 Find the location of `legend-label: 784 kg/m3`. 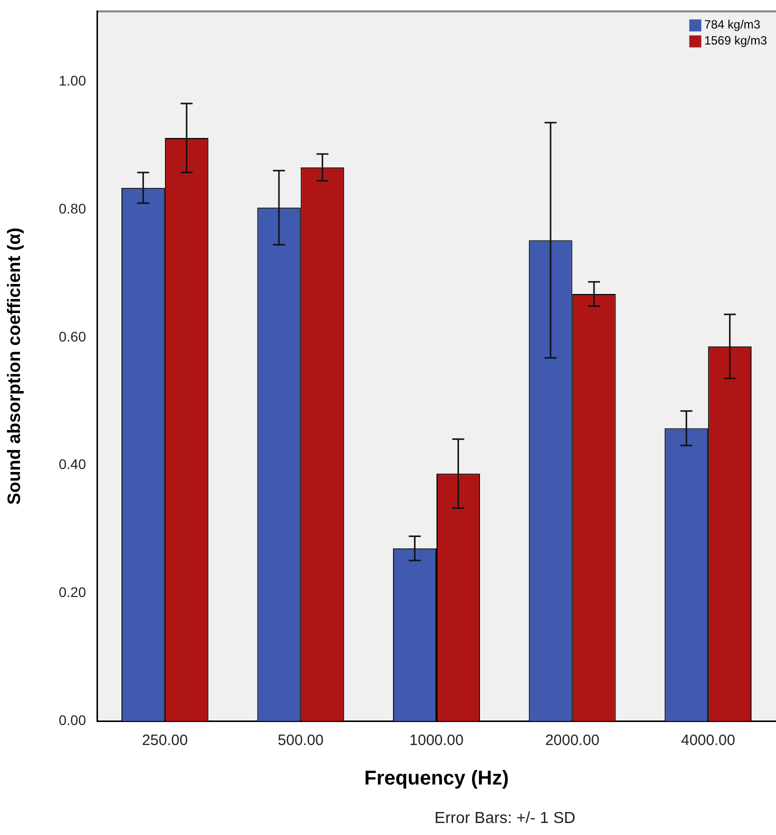

legend-label: 784 kg/m3 is located at coordinates (732, 25).